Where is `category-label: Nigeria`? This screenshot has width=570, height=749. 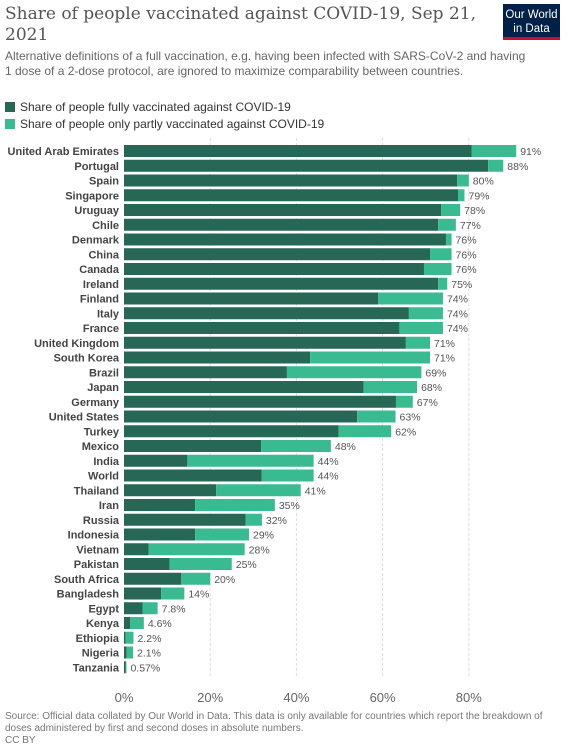
category-label: Nigeria is located at coordinates (101, 654).